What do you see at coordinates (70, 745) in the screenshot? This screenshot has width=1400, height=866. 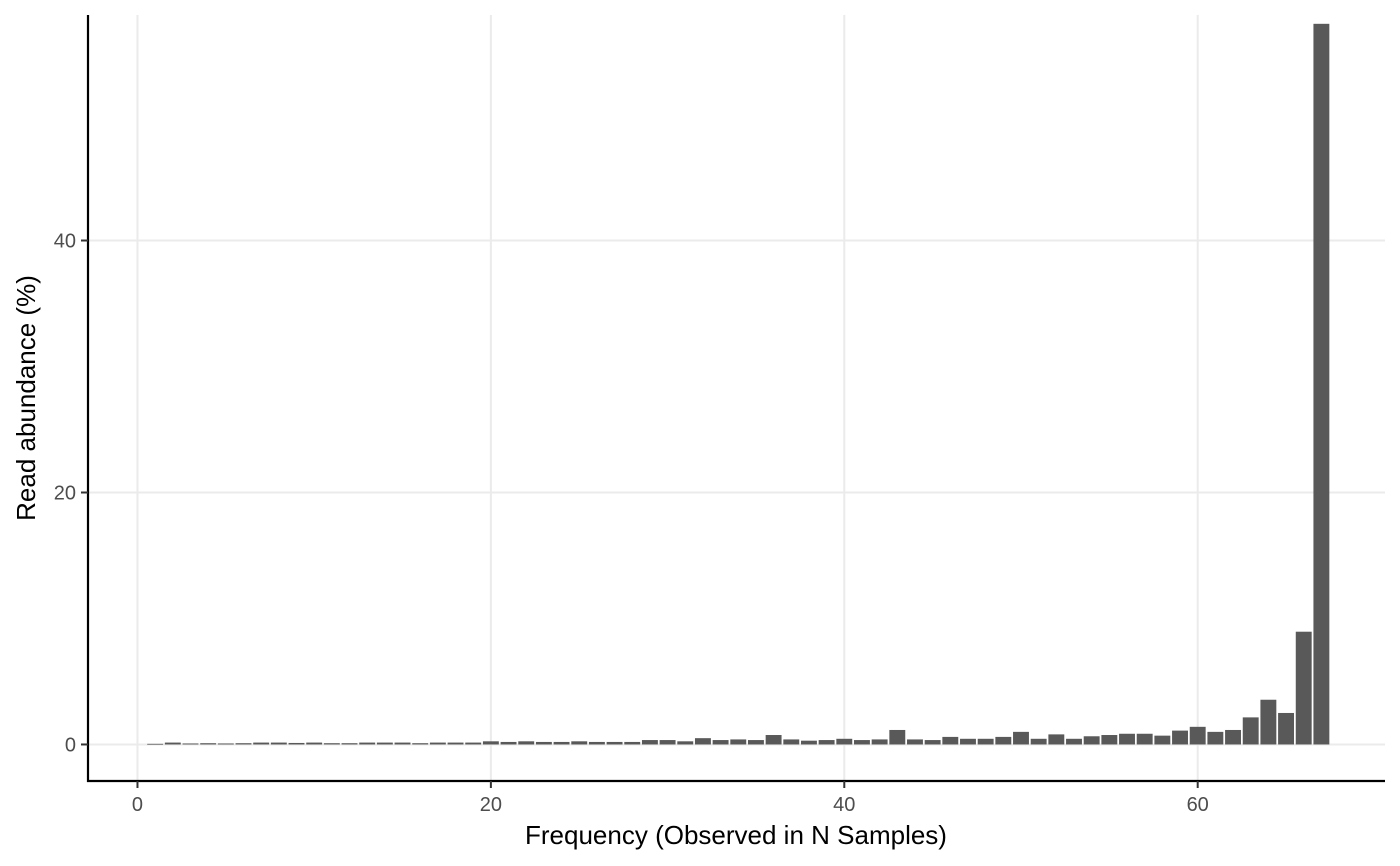 I see `y-tick-label: 0` at bounding box center [70, 745].